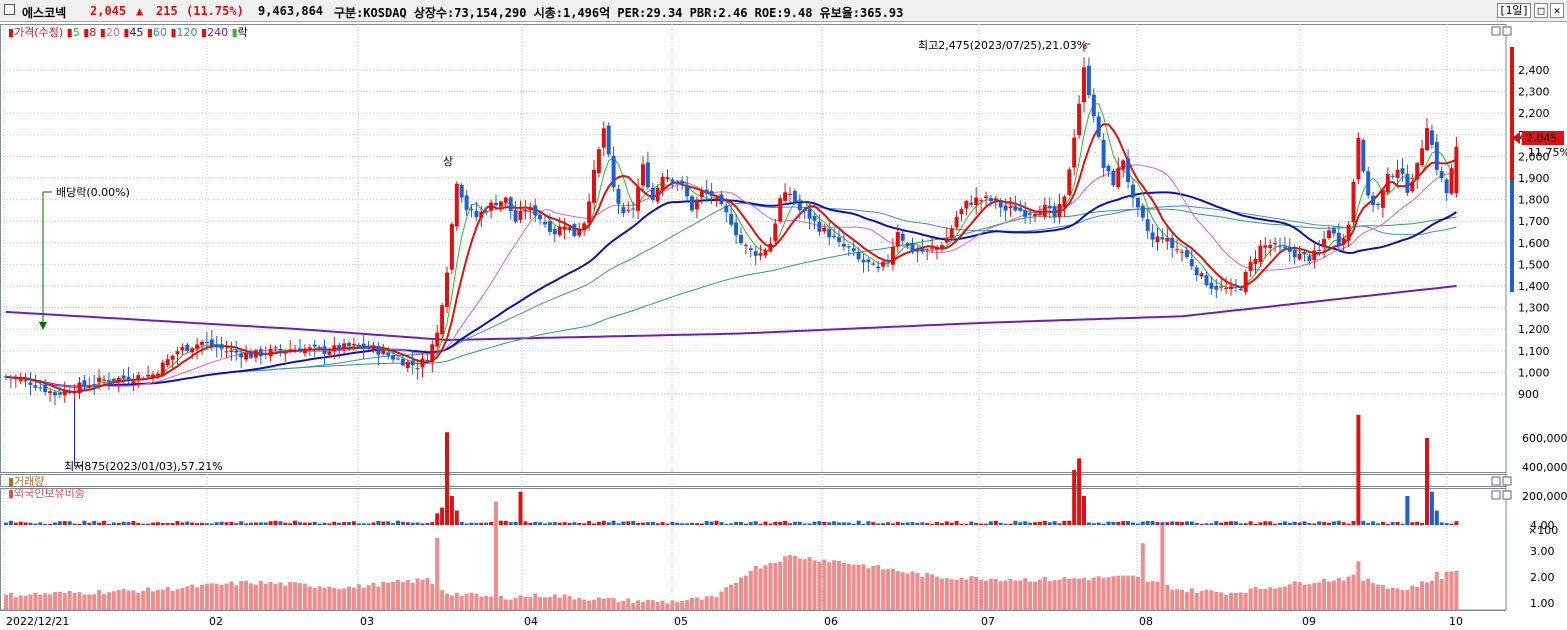  I want to click on legend-ma-8: 8, so click(92, 32).